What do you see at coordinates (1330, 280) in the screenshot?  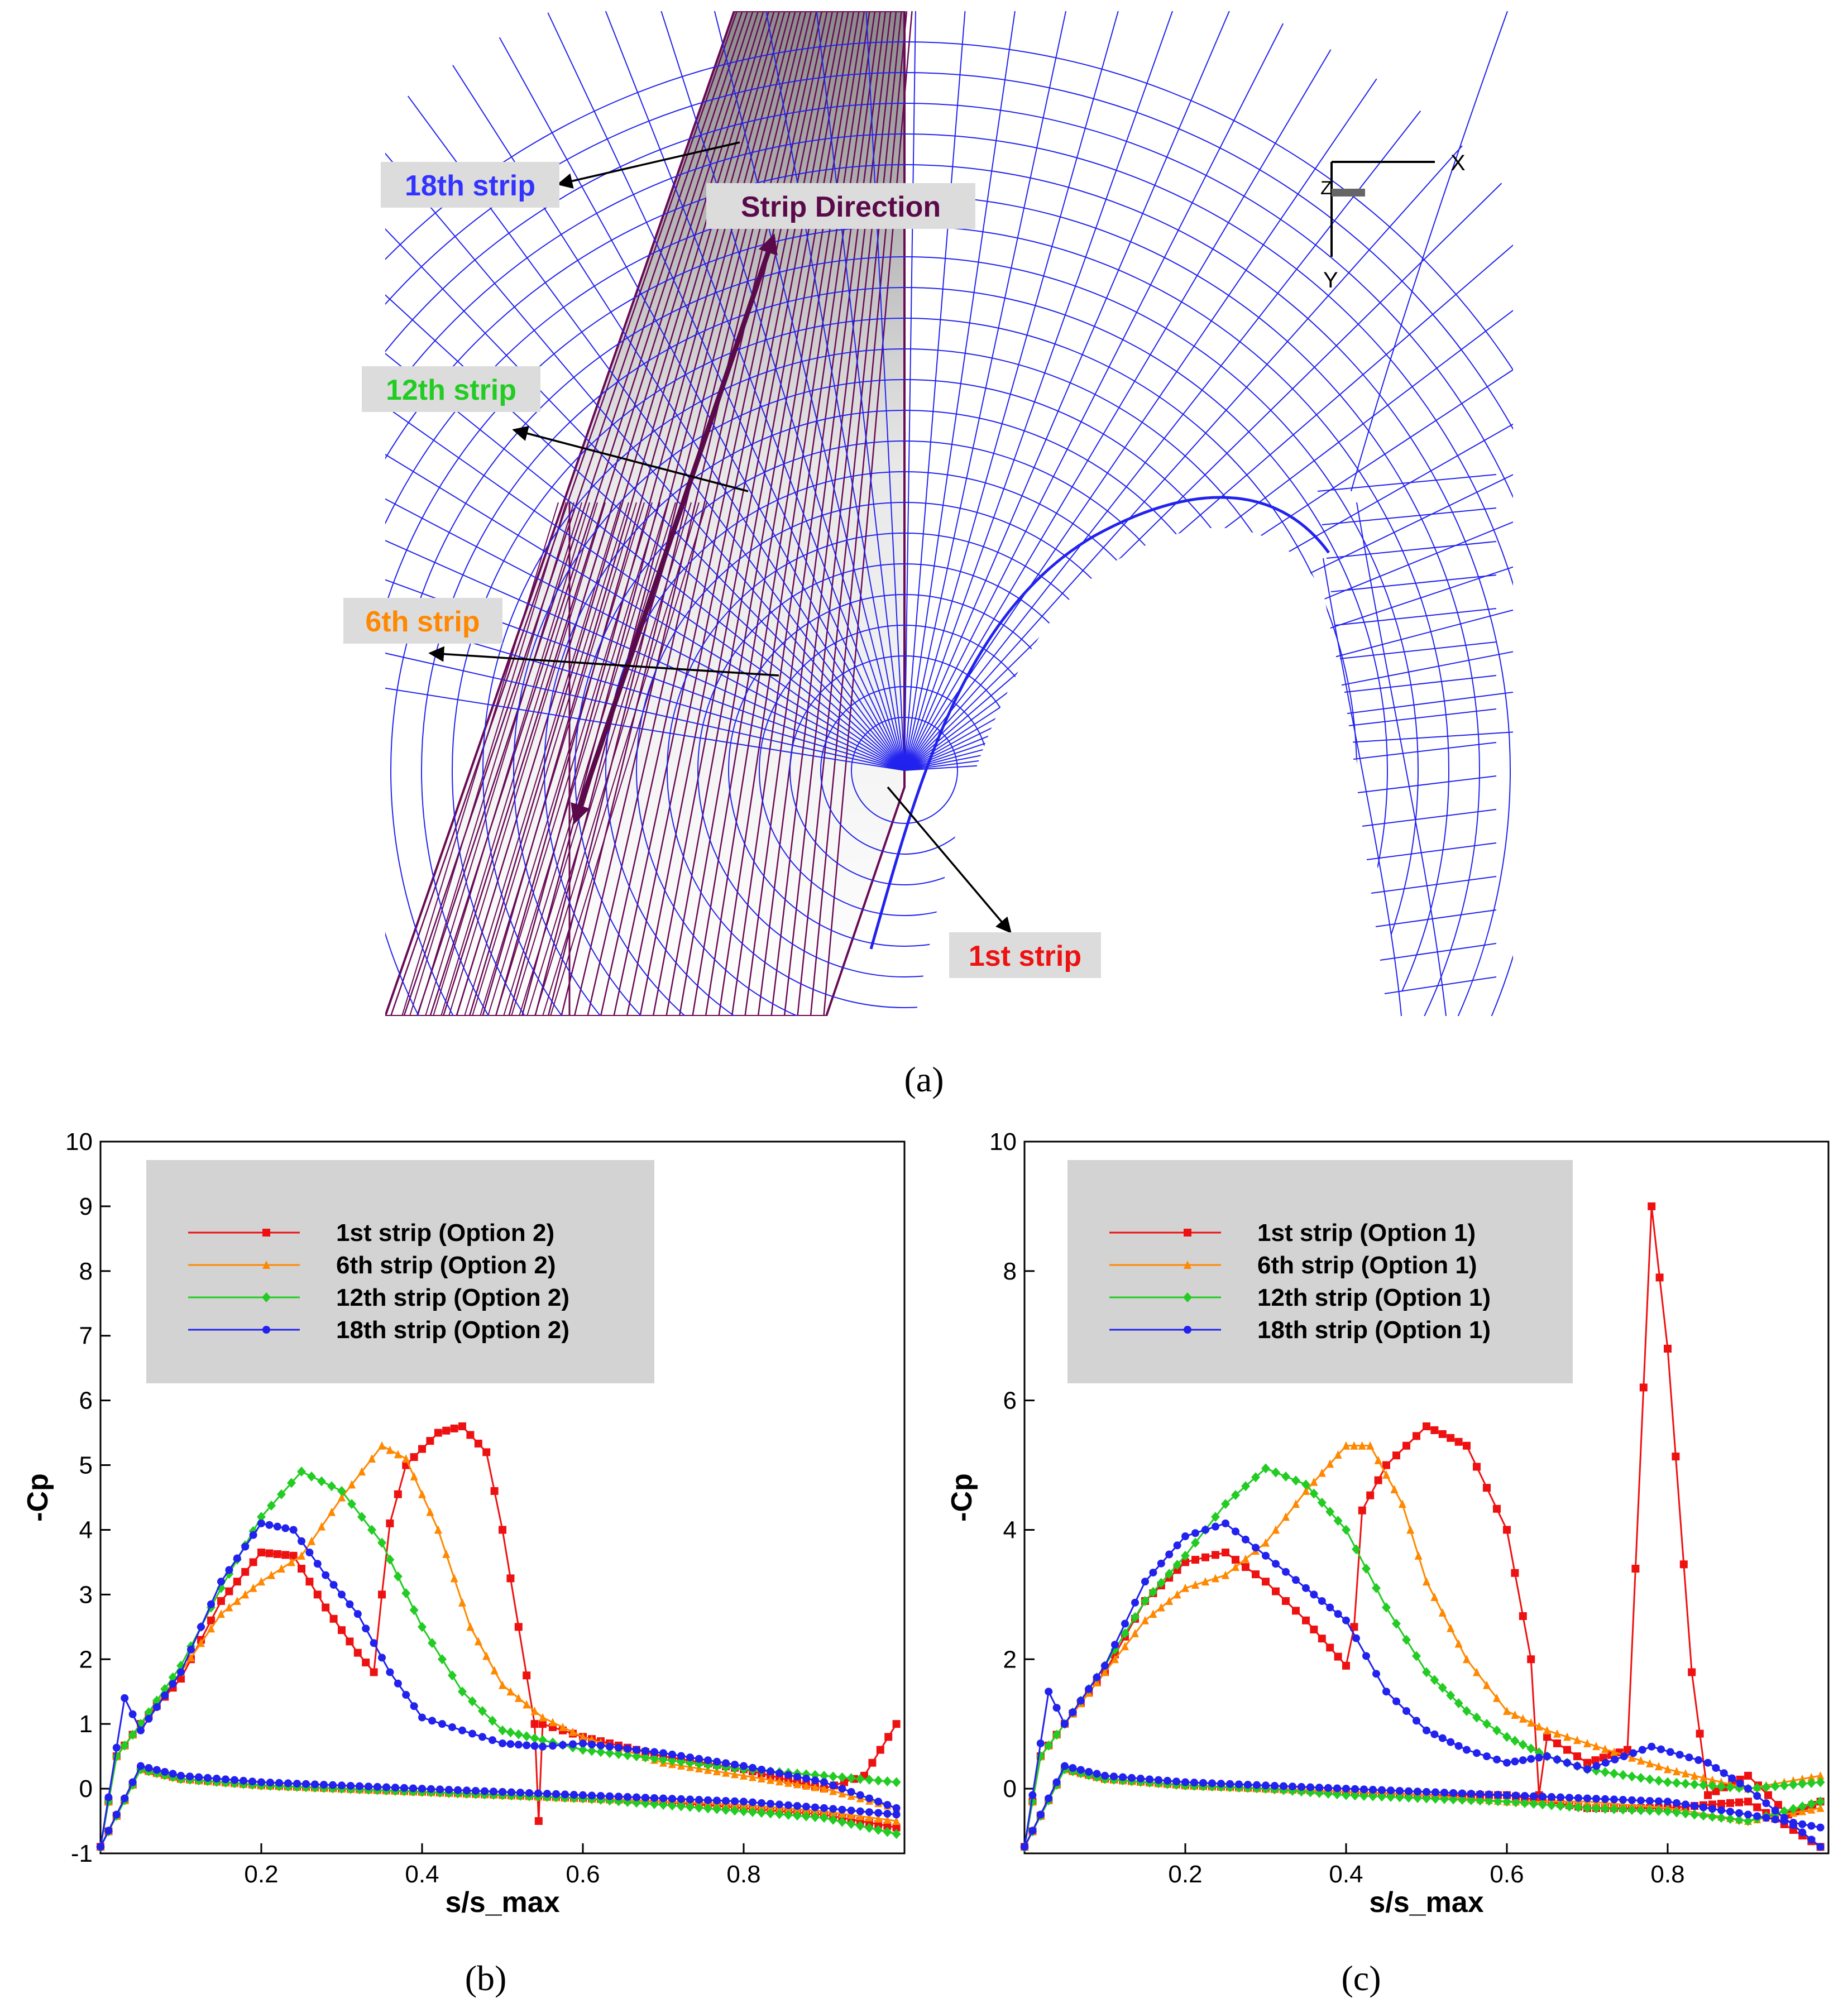 I see `axis-y-label: Y` at bounding box center [1330, 280].